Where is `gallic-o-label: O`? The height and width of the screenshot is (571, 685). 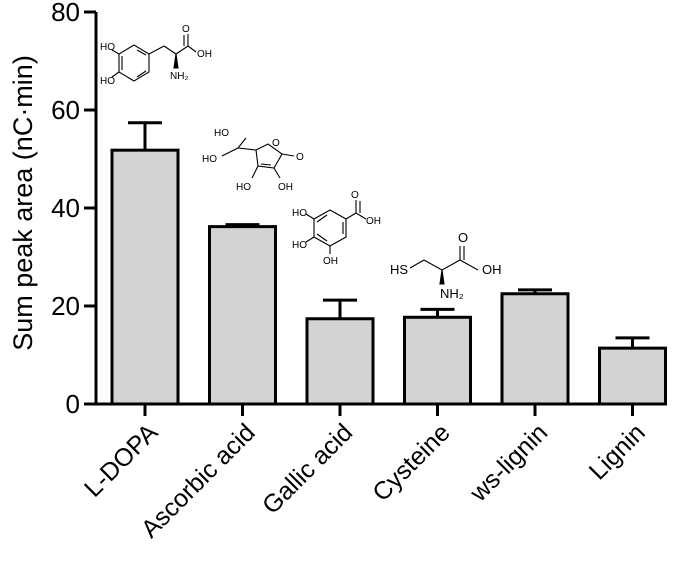 gallic-o-label: O is located at coordinates (355, 195).